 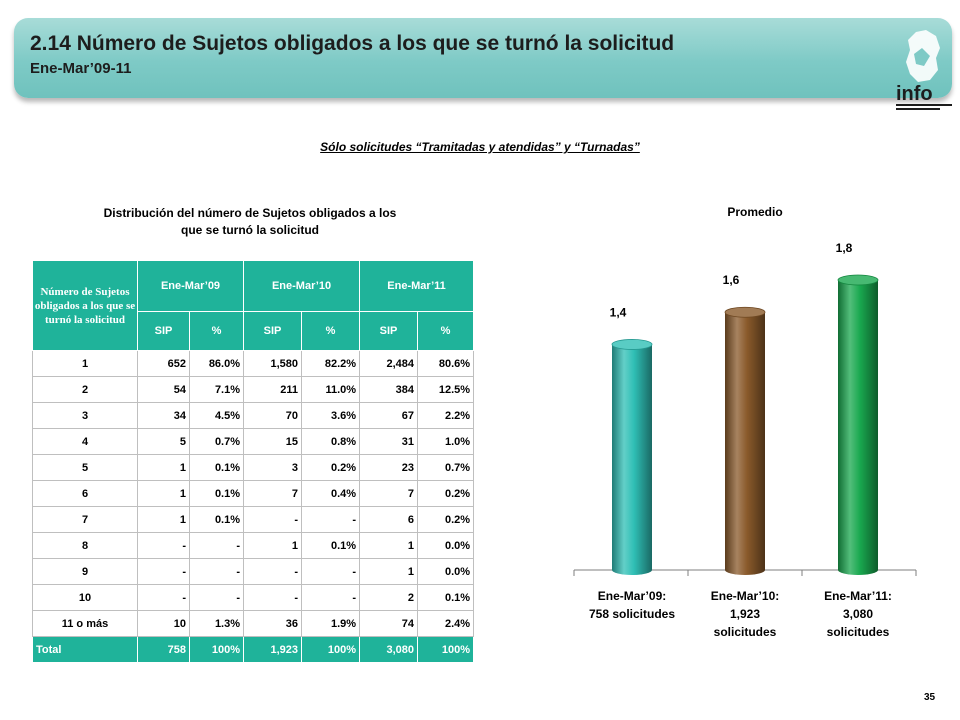 What do you see at coordinates (273, 649) in the screenshot?
I see `table-cell: 1,923` at bounding box center [273, 649].